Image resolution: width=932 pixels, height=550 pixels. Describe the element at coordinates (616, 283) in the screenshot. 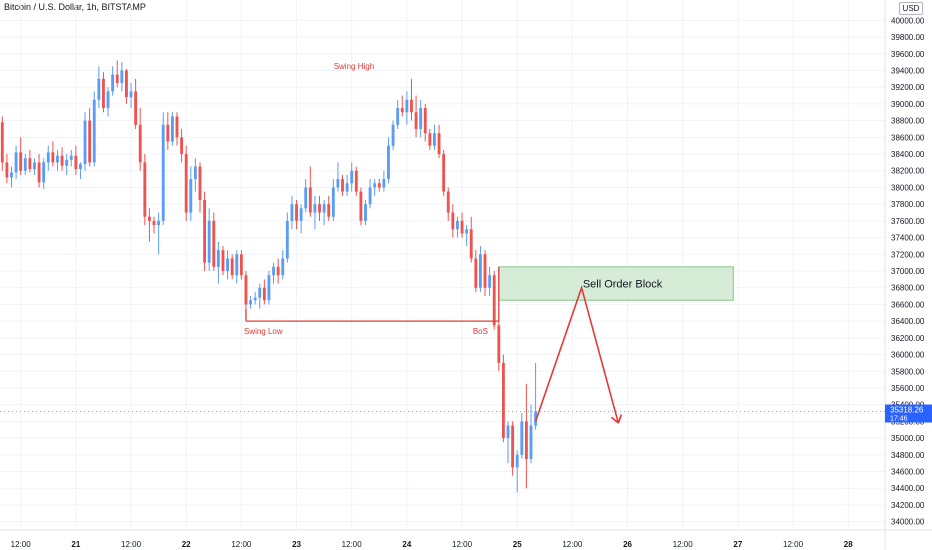

I see `order-block-zone` at that location.